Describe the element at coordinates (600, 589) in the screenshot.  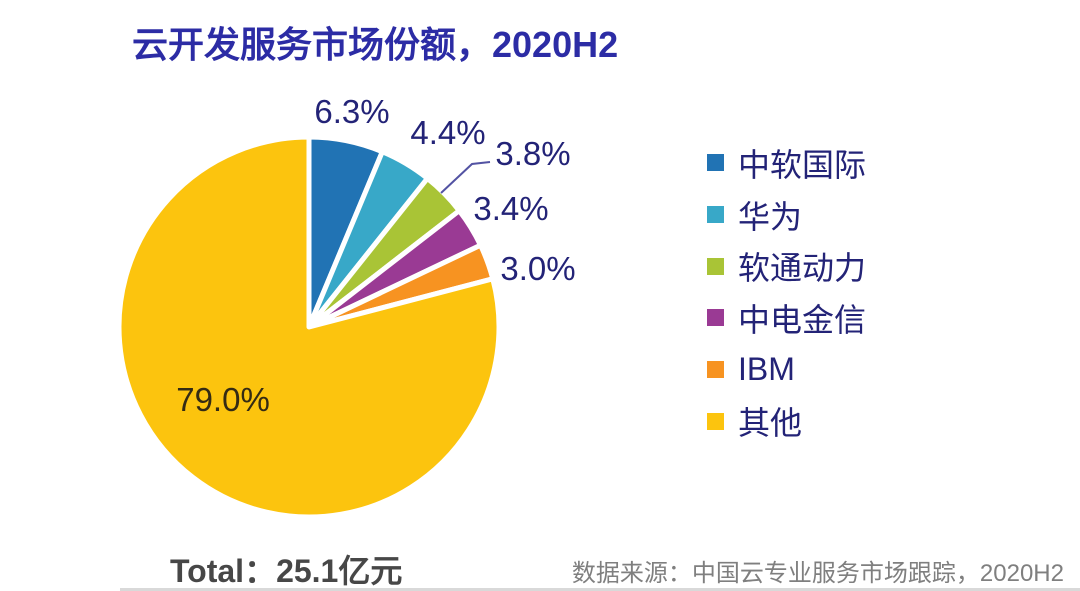
I see `bottom-divider` at that location.